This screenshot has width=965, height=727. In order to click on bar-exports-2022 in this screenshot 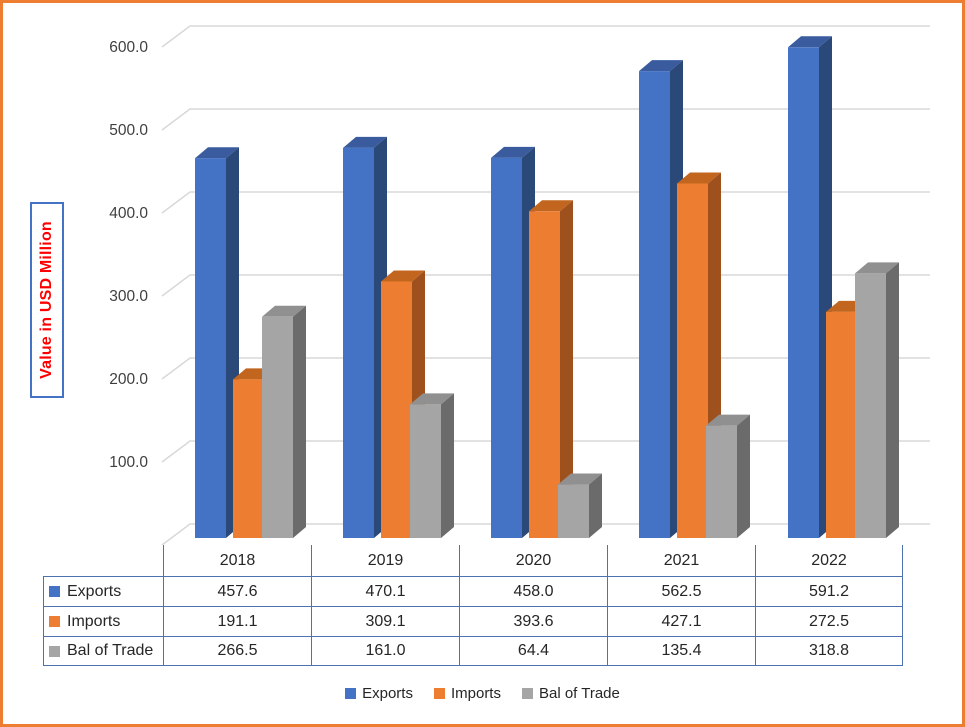, I will do `click(810, 287)`.